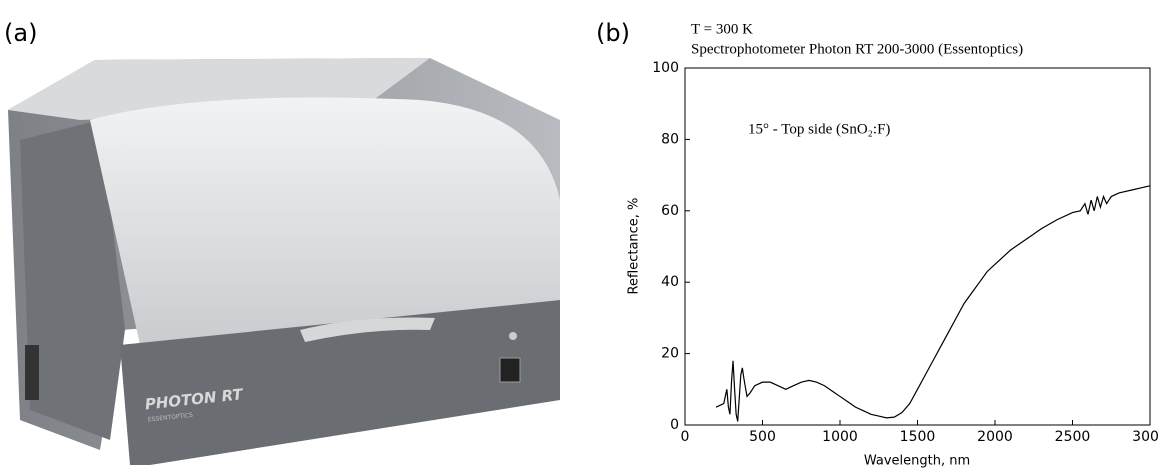  What do you see at coordinates (1073, 437) in the screenshot?
I see `x-tick-label: 2500` at bounding box center [1073, 437].